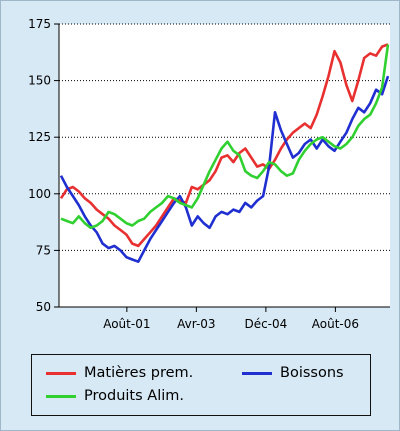  I want to click on x-tick-label: Avr-03, so click(196, 324).